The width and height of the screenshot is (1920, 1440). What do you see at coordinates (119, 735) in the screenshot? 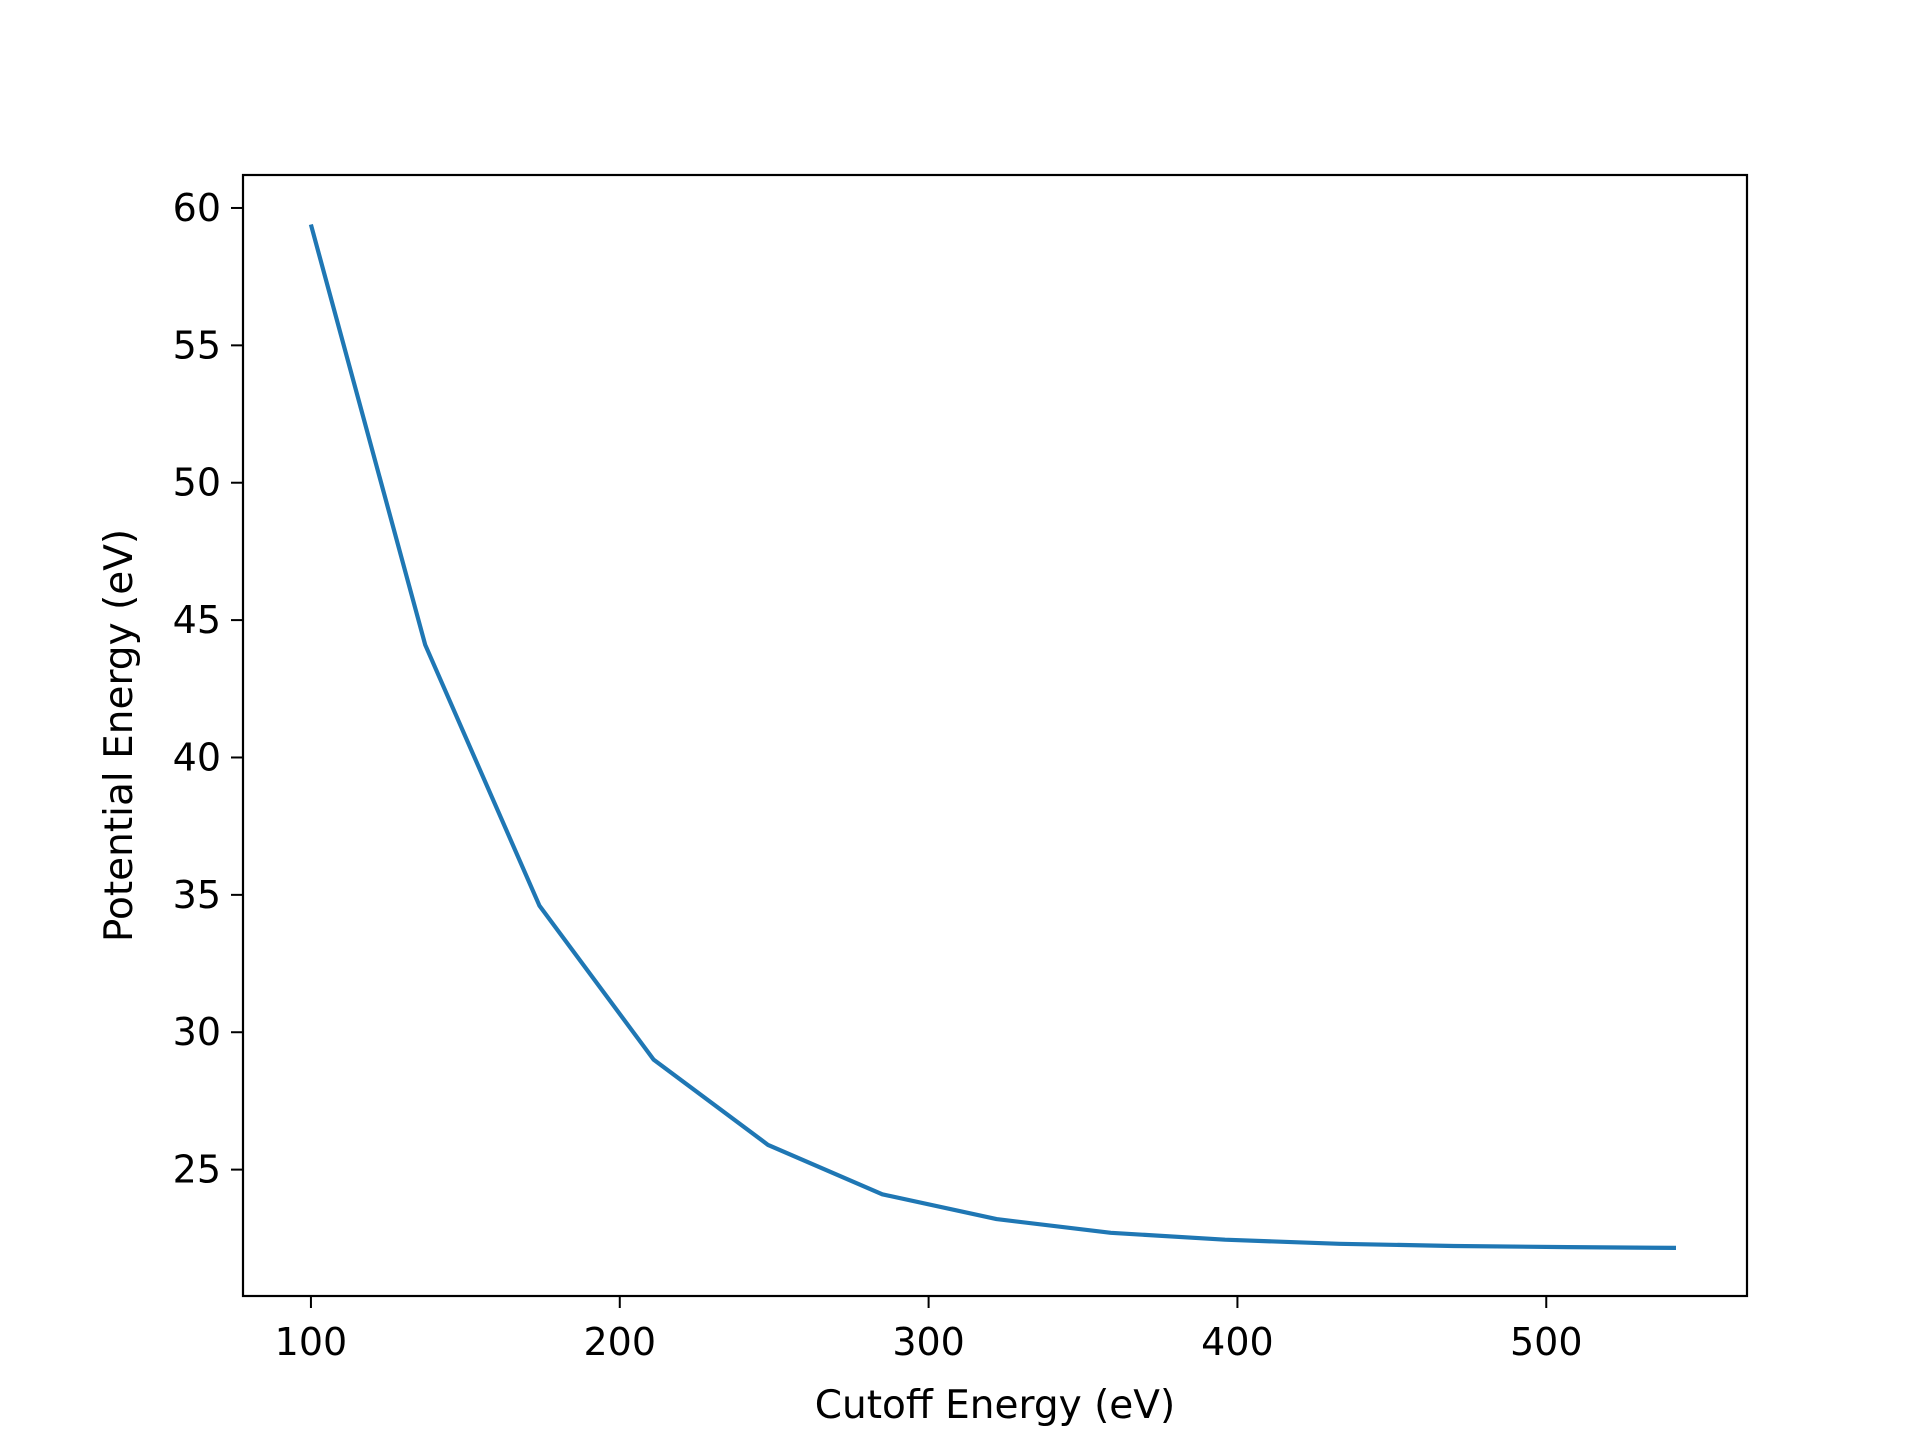
I see `y-axis-label: Potential Energy (eV)` at bounding box center [119, 735].